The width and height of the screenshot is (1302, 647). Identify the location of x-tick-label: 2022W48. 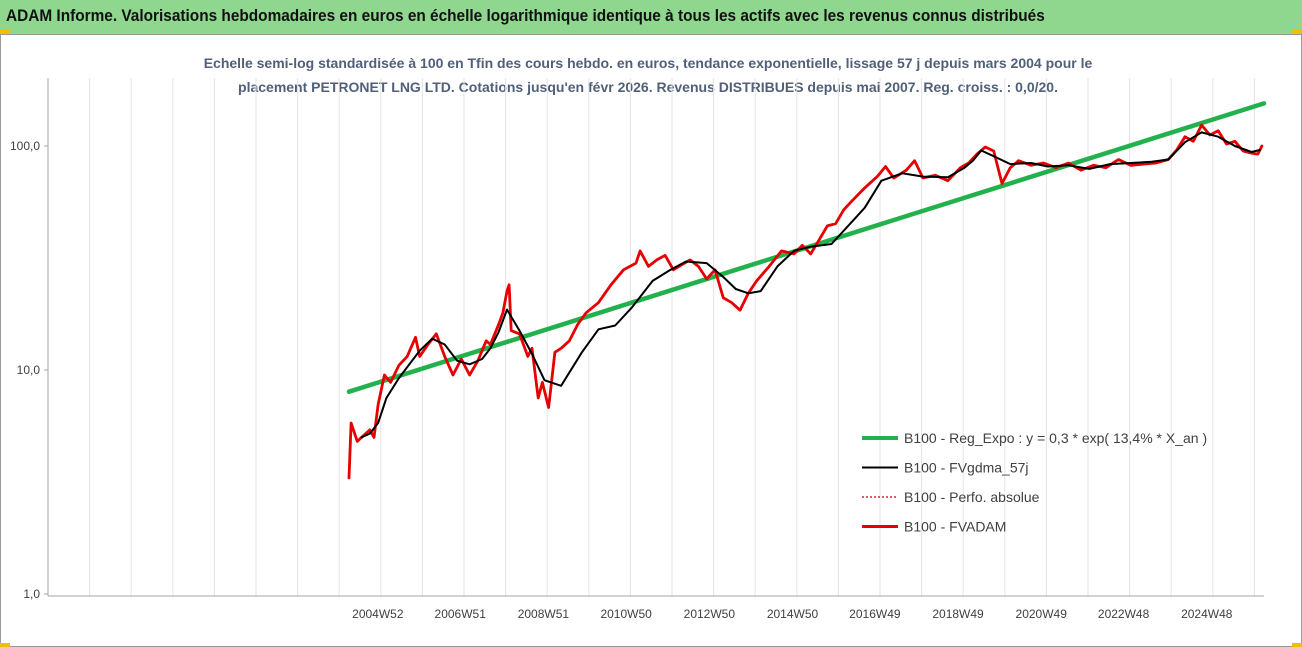
(1124, 614).